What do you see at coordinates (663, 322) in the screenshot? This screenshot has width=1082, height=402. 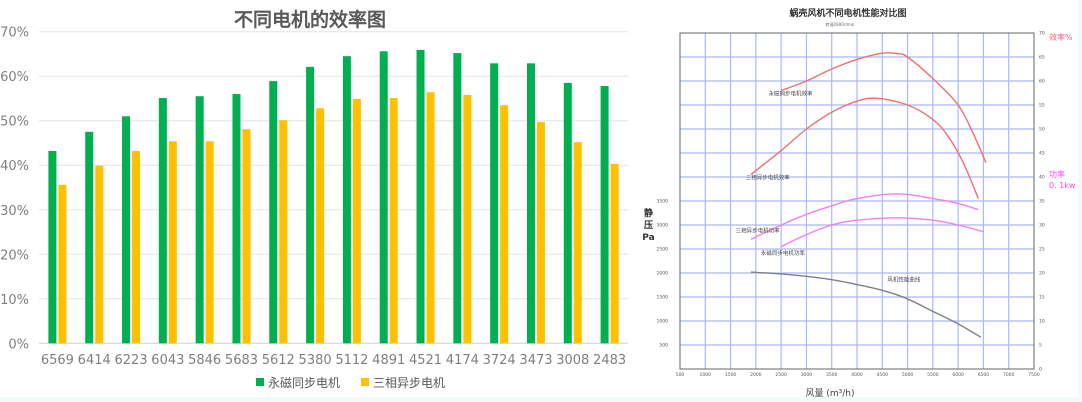 I see `left-tick-label: 1000` at bounding box center [663, 322].